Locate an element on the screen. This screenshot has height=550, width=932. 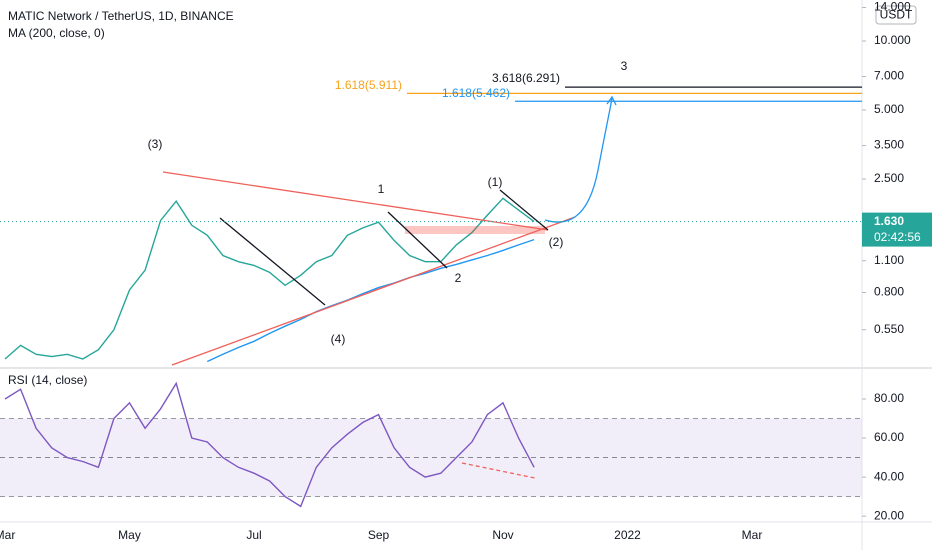
wave-label: (2) is located at coordinates (556, 242).